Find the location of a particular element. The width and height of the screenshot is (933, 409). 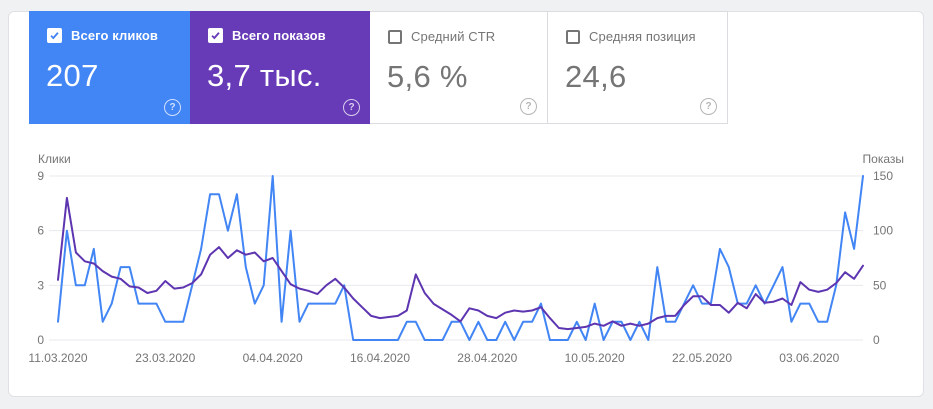

card-total-clicks: Всего кликов 207 ? is located at coordinates (110, 67).